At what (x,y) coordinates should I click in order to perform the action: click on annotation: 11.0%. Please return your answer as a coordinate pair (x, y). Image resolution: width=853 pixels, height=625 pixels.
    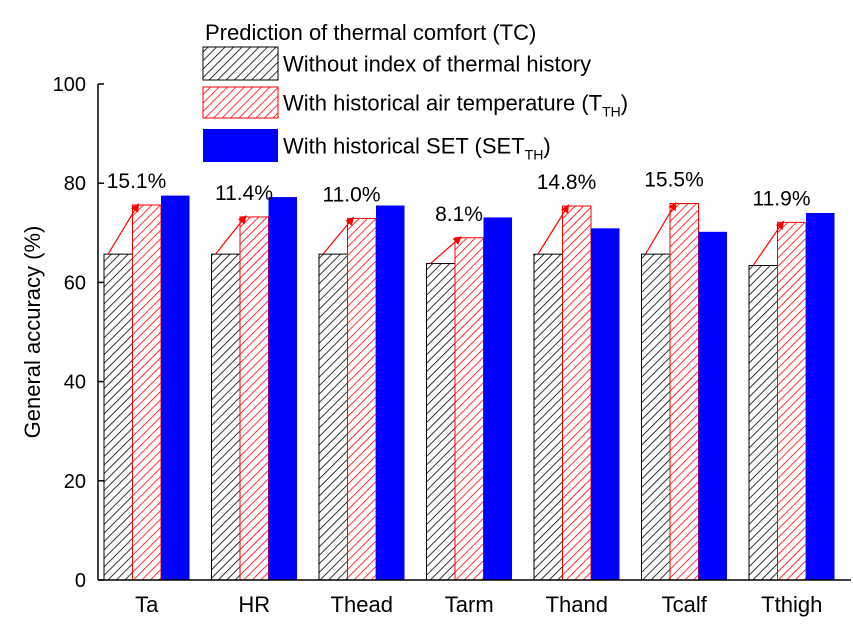
    Looking at the image, I should click on (352, 194).